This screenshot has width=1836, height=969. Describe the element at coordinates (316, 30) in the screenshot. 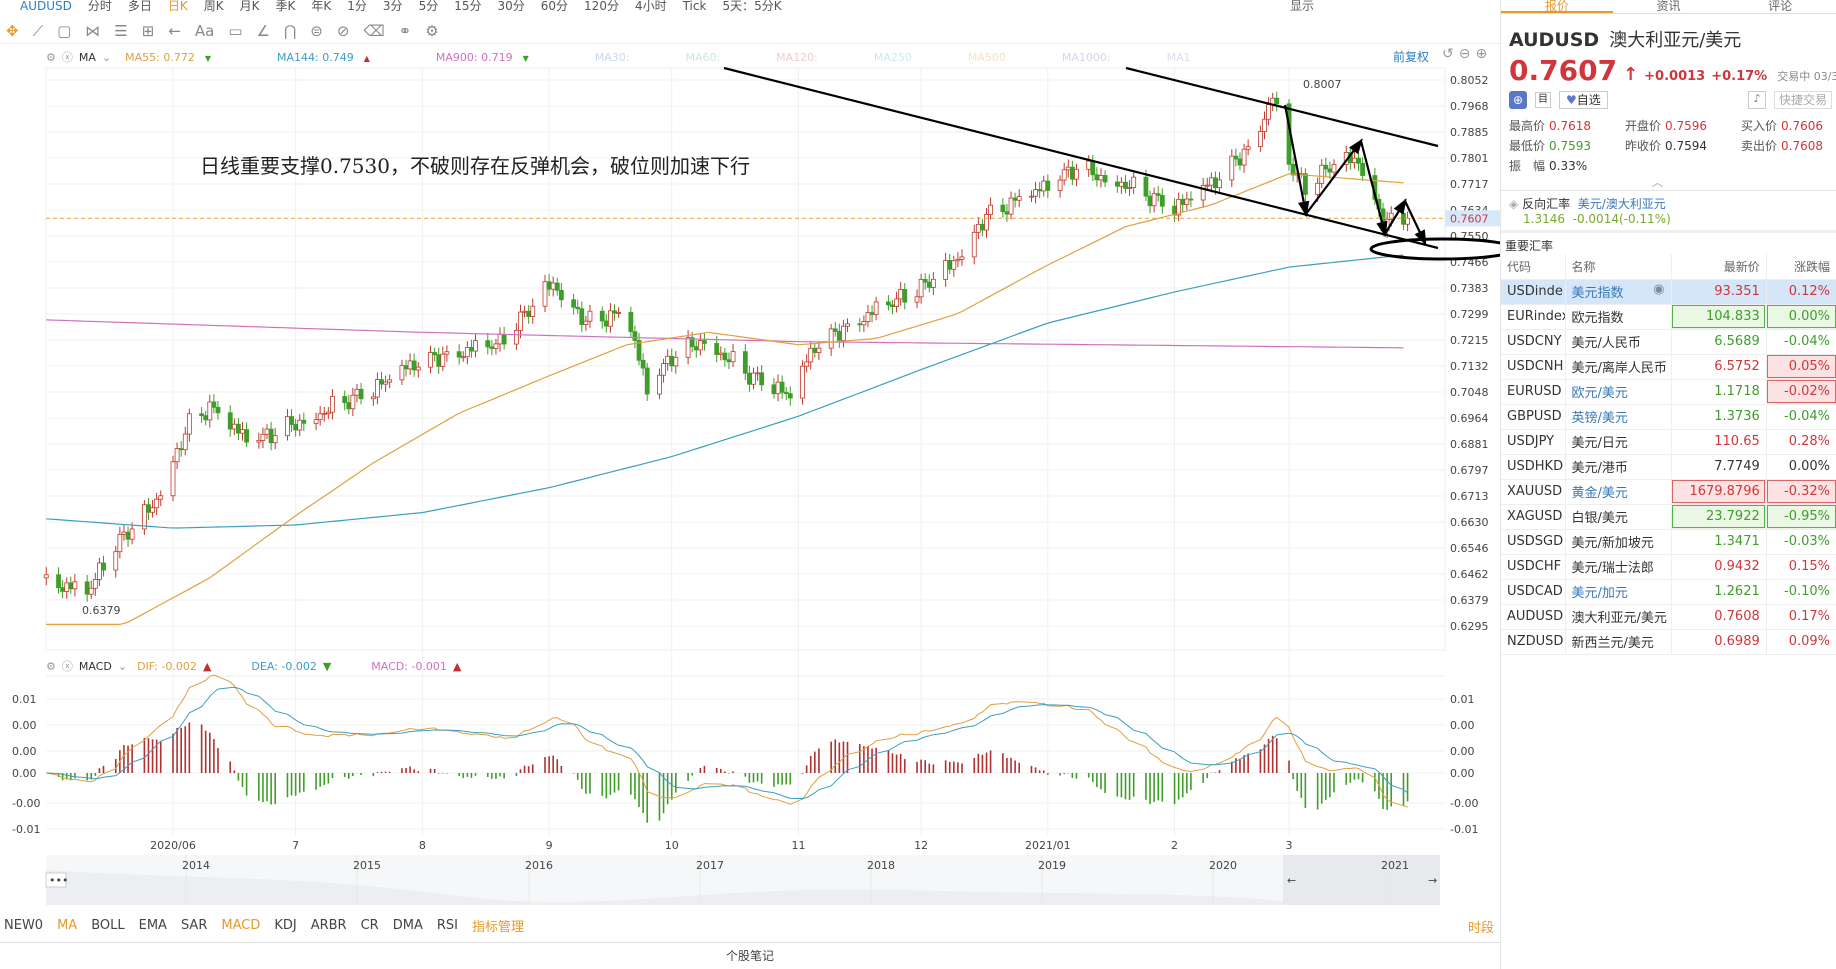

I see `lock-icon: ⊜` at that location.